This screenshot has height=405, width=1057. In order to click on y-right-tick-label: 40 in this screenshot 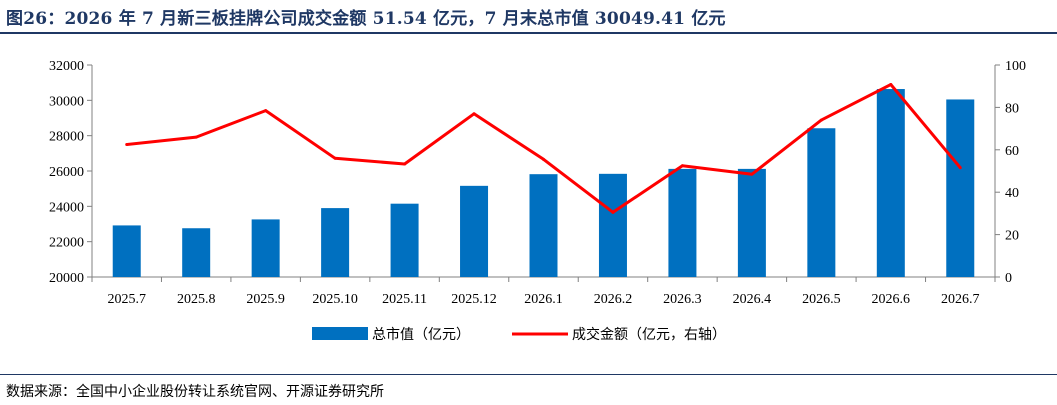, I will do `click(1012, 193)`.